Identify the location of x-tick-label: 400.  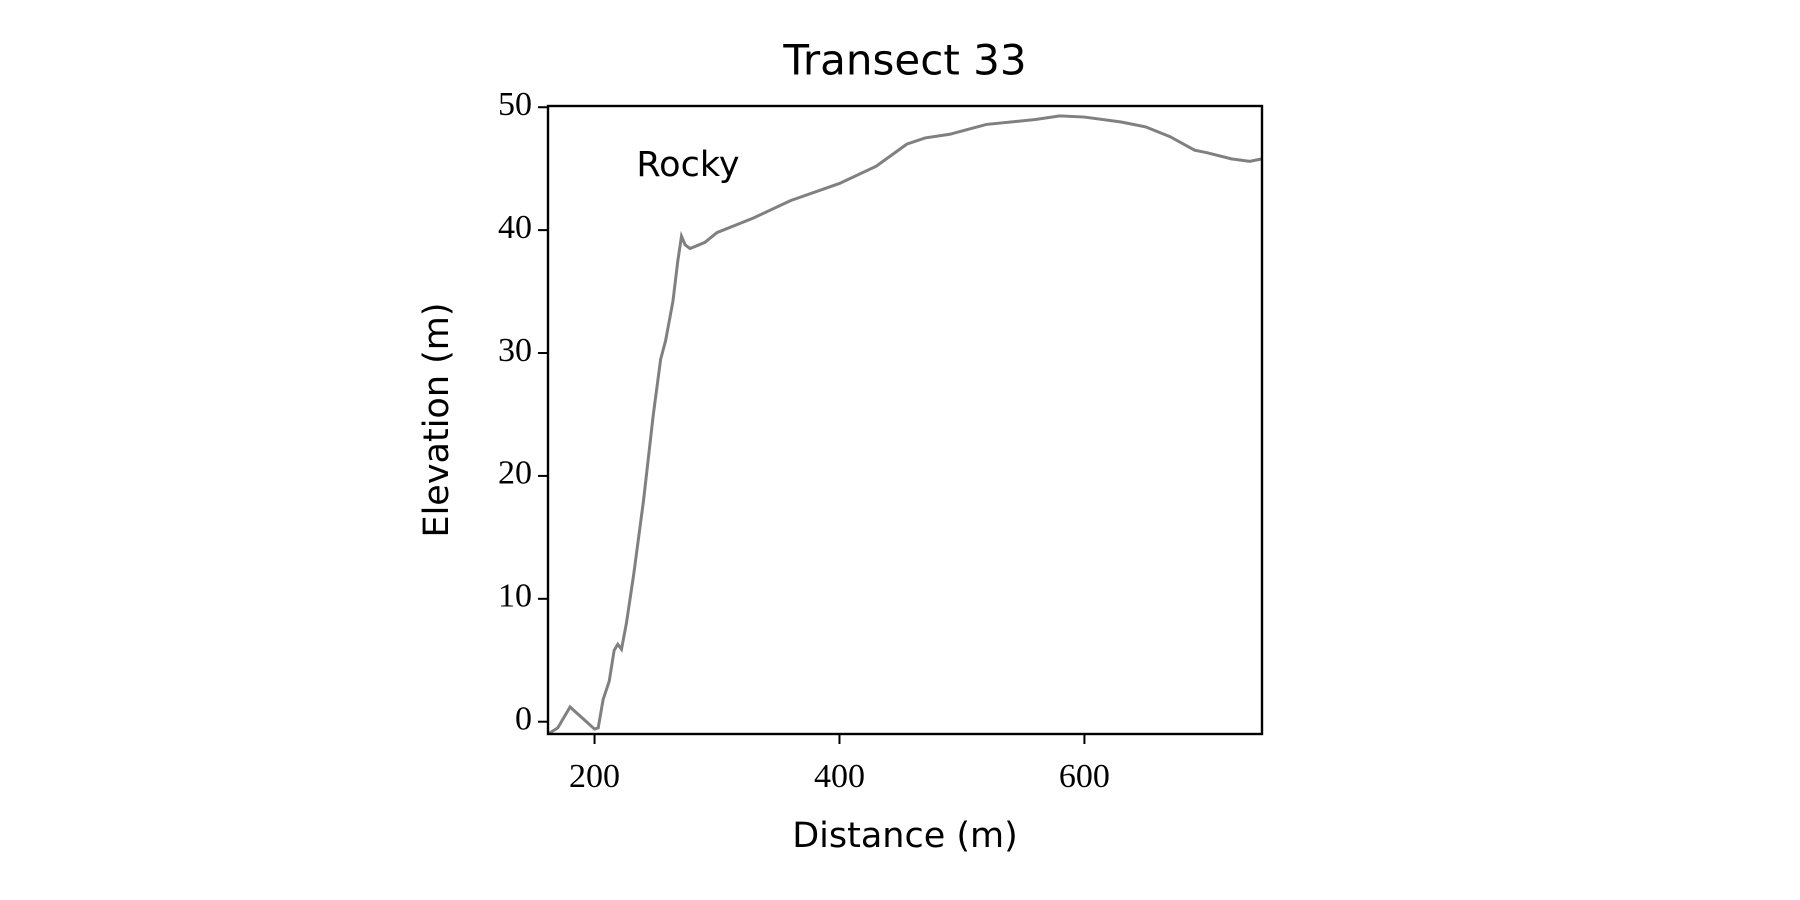
(839, 776).